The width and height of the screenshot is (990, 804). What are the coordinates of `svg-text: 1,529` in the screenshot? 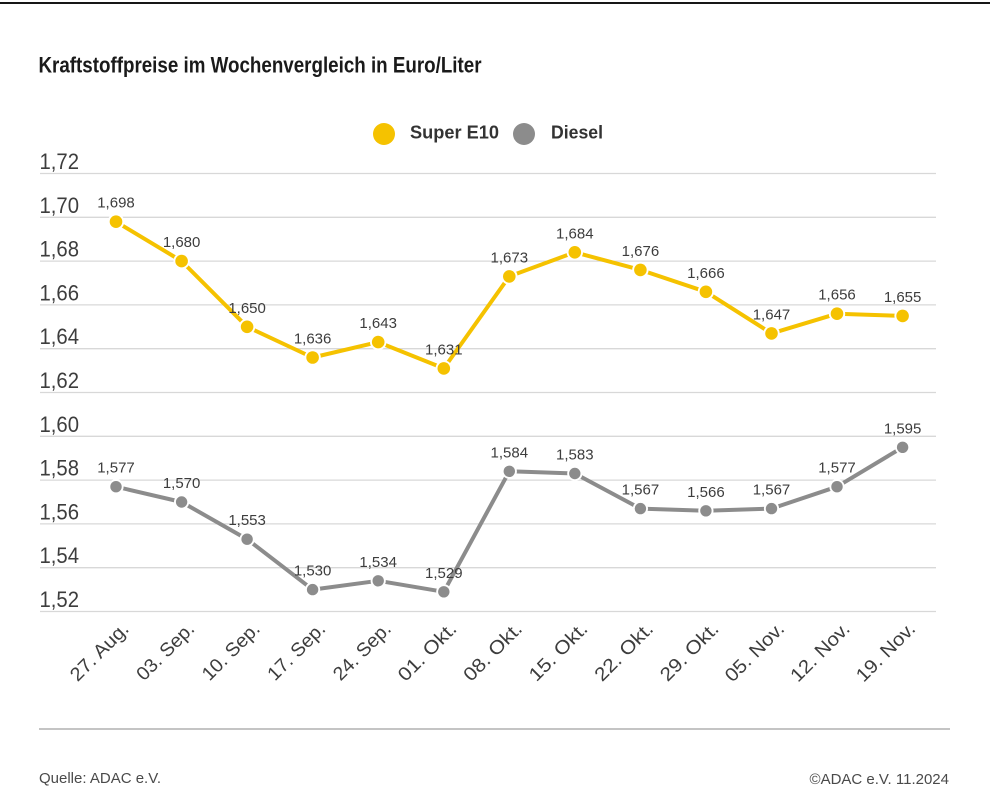 It's located at (444, 573).